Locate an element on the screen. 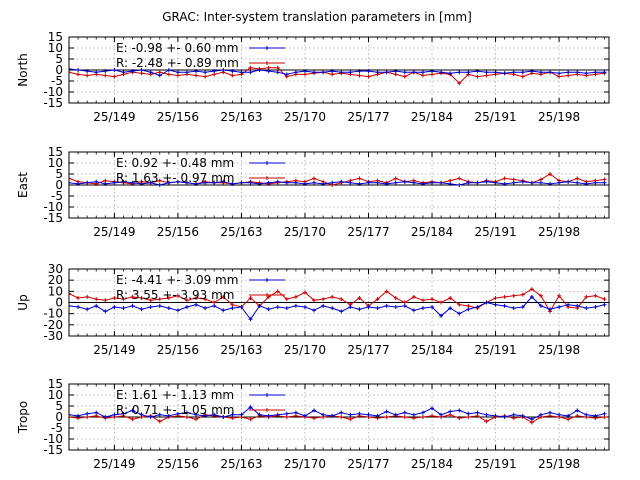 The height and width of the screenshot is (480, 640). x-tick-label: 25/191 is located at coordinates (495, 232).